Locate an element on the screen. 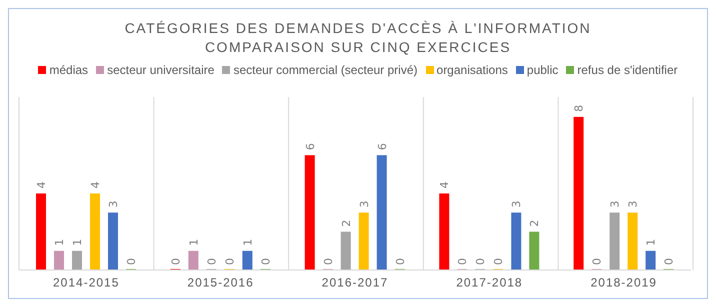  data-label: 8 is located at coordinates (579, 108).